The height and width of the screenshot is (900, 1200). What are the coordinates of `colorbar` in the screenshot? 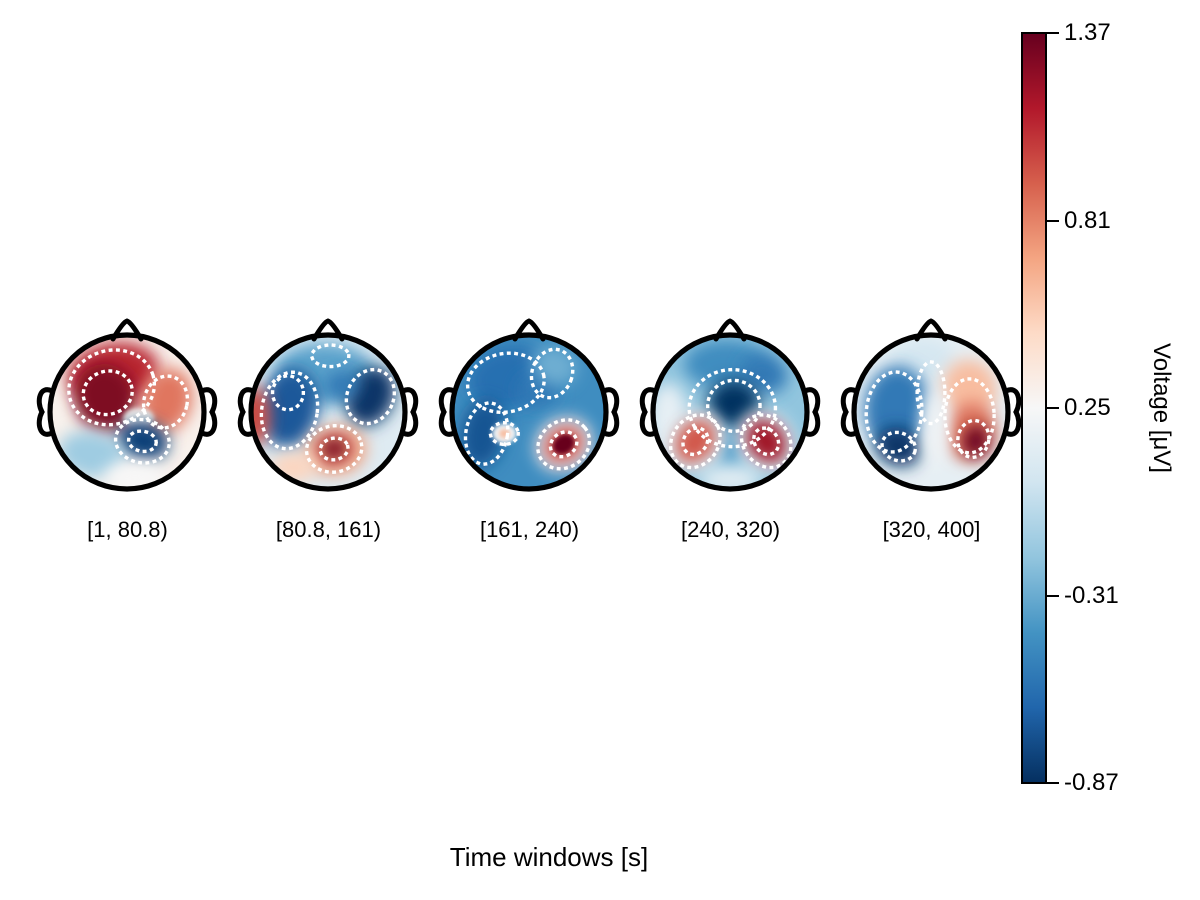 It's located at (1034, 408).